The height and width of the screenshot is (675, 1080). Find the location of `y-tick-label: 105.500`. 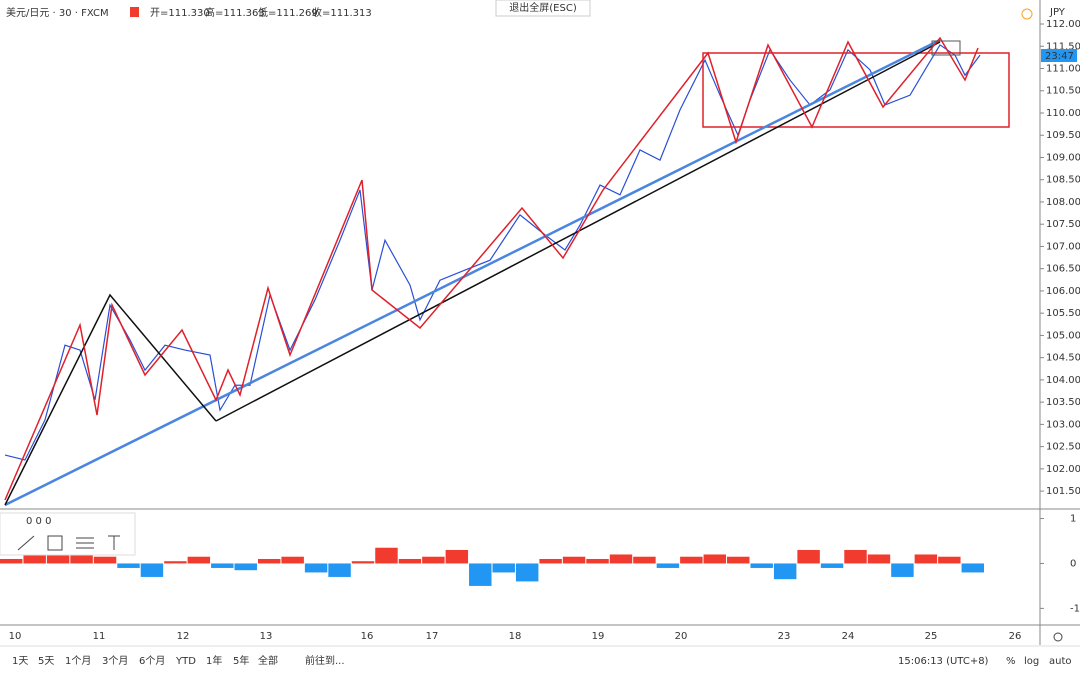

y-tick-label: 105.500 is located at coordinates (1063, 313).